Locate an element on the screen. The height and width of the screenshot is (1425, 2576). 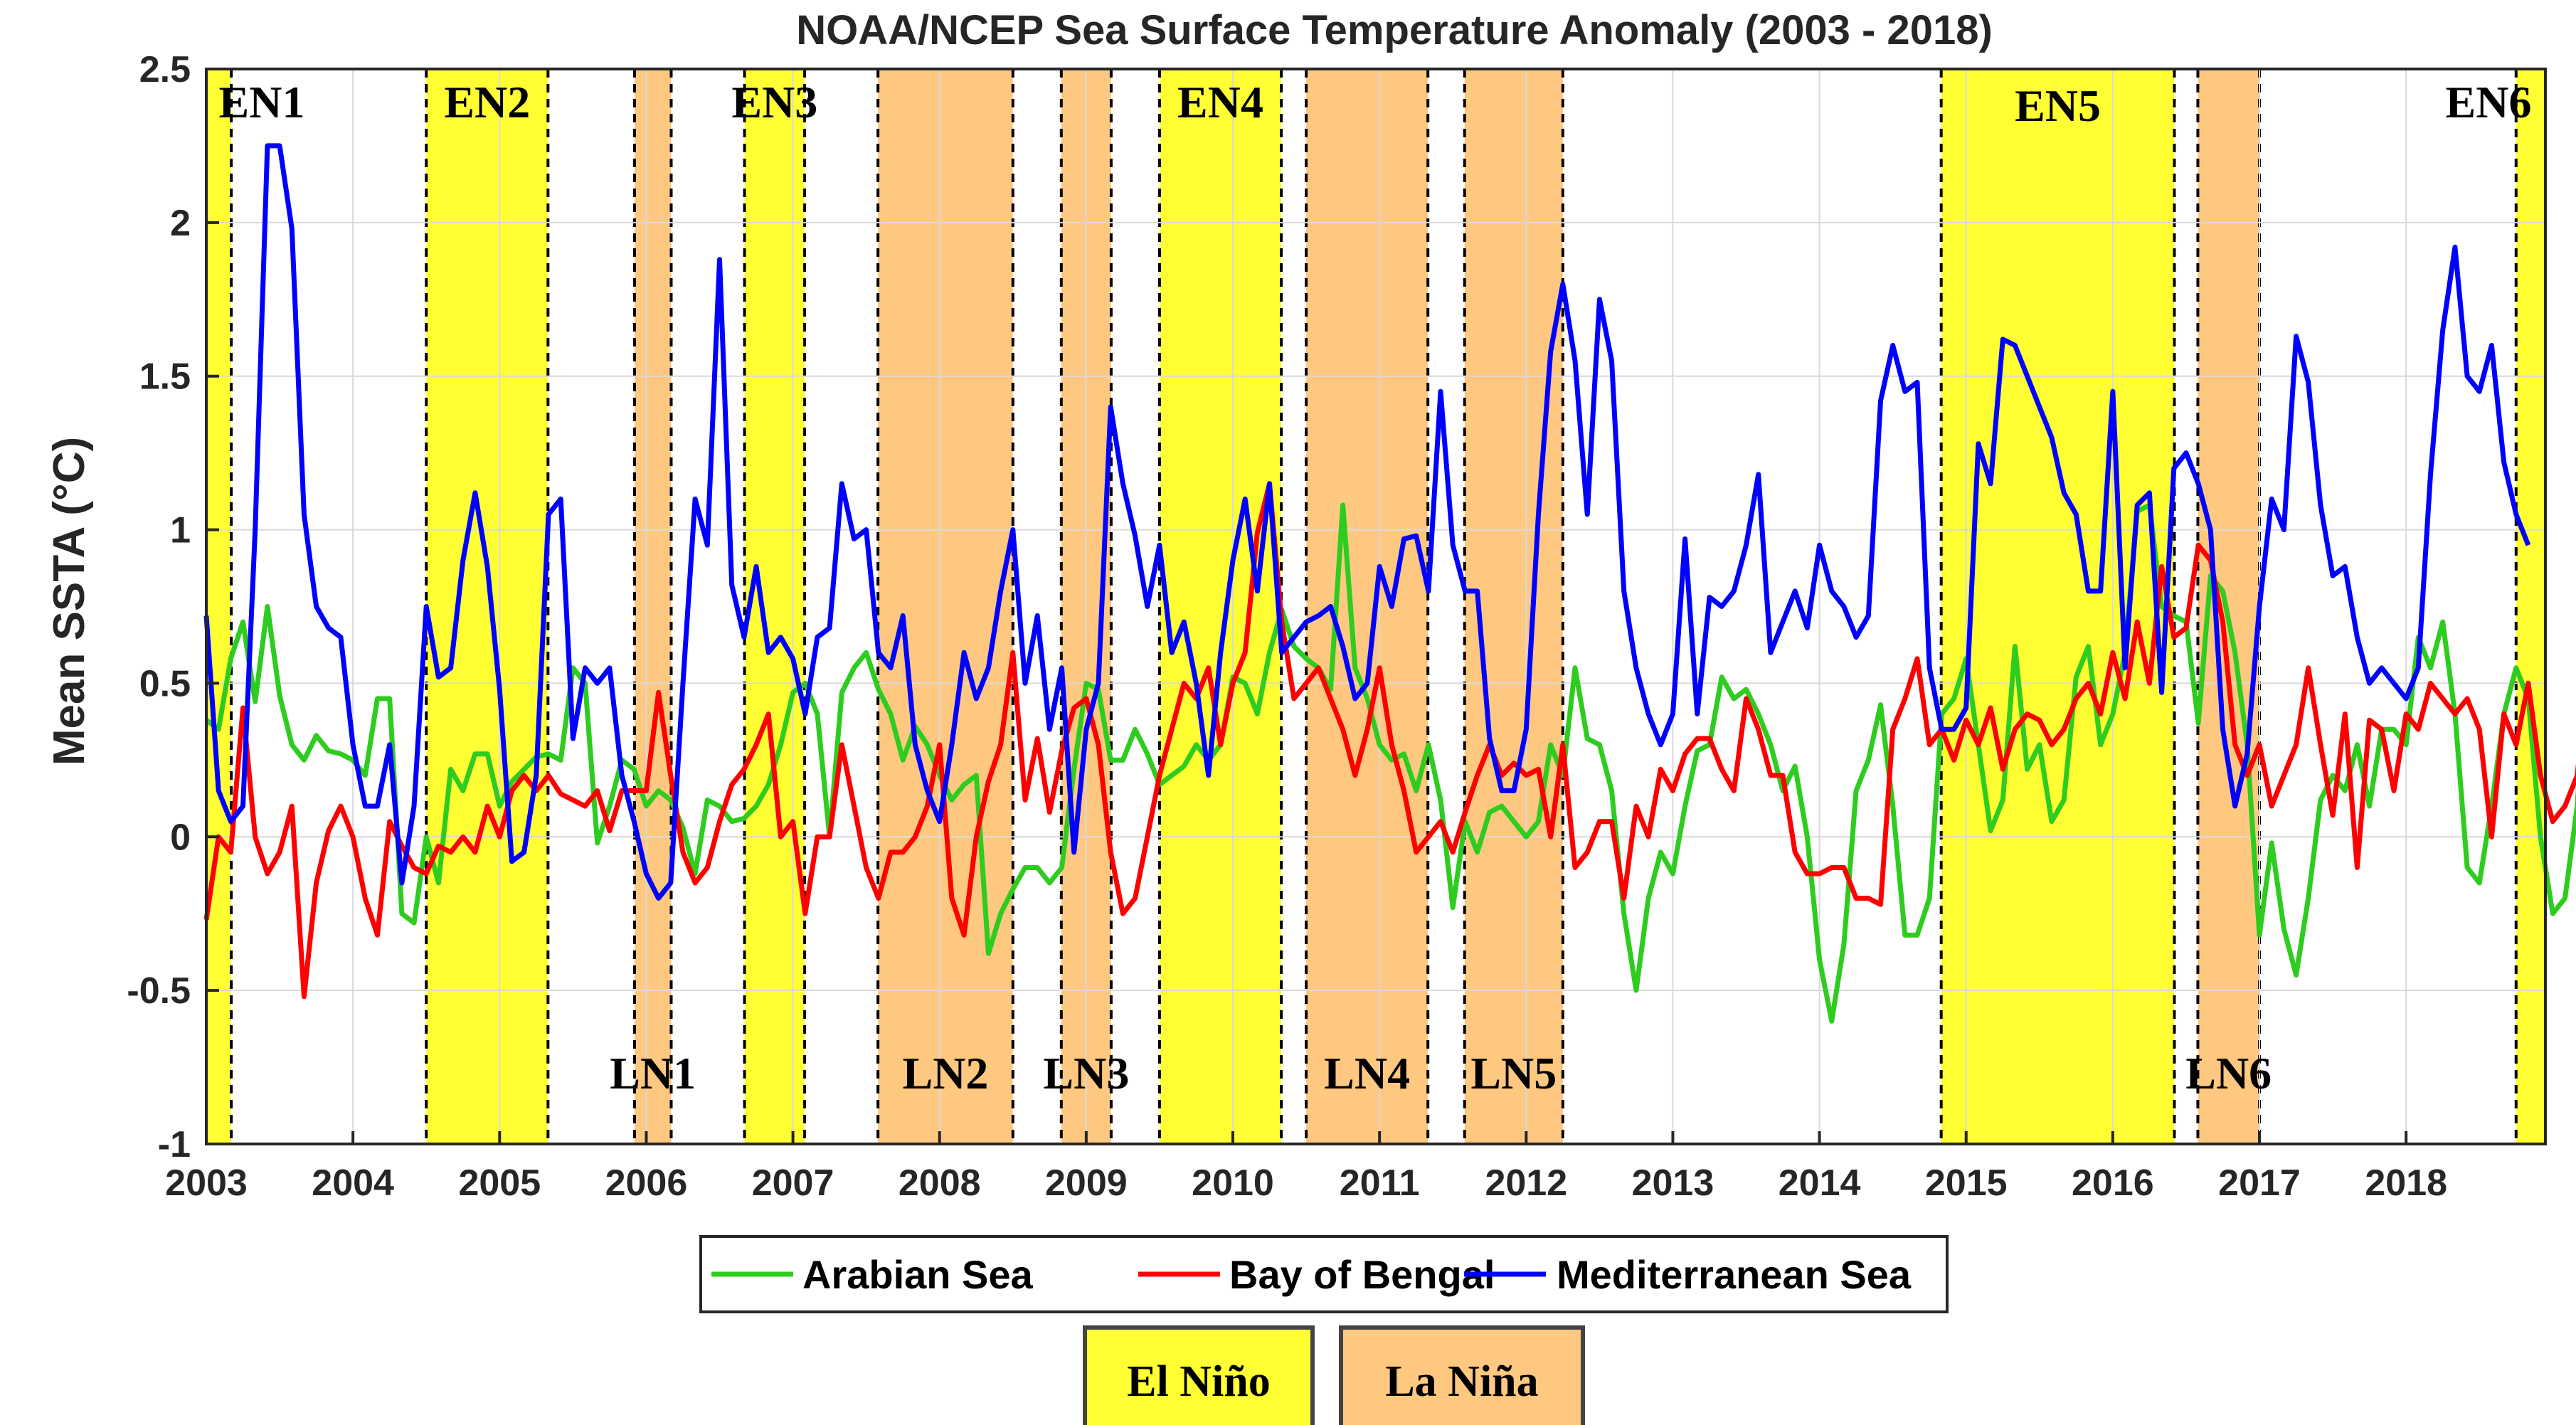
enso-band-en5 is located at coordinates (2058, 606).